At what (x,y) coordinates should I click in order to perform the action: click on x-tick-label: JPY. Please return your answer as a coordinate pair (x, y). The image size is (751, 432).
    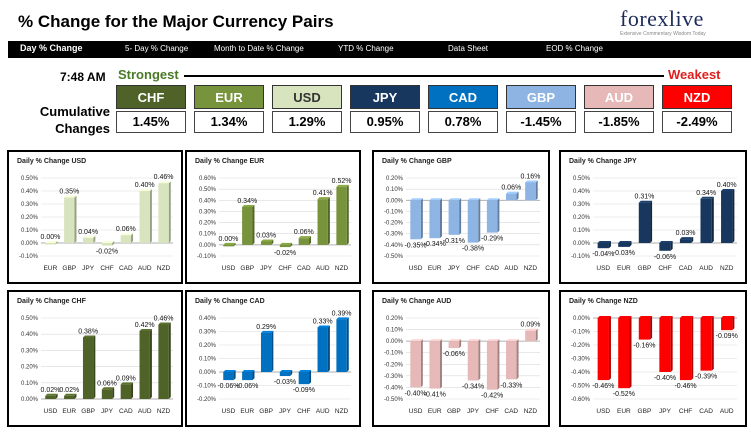
    Looking at the image, I should click on (473, 411).